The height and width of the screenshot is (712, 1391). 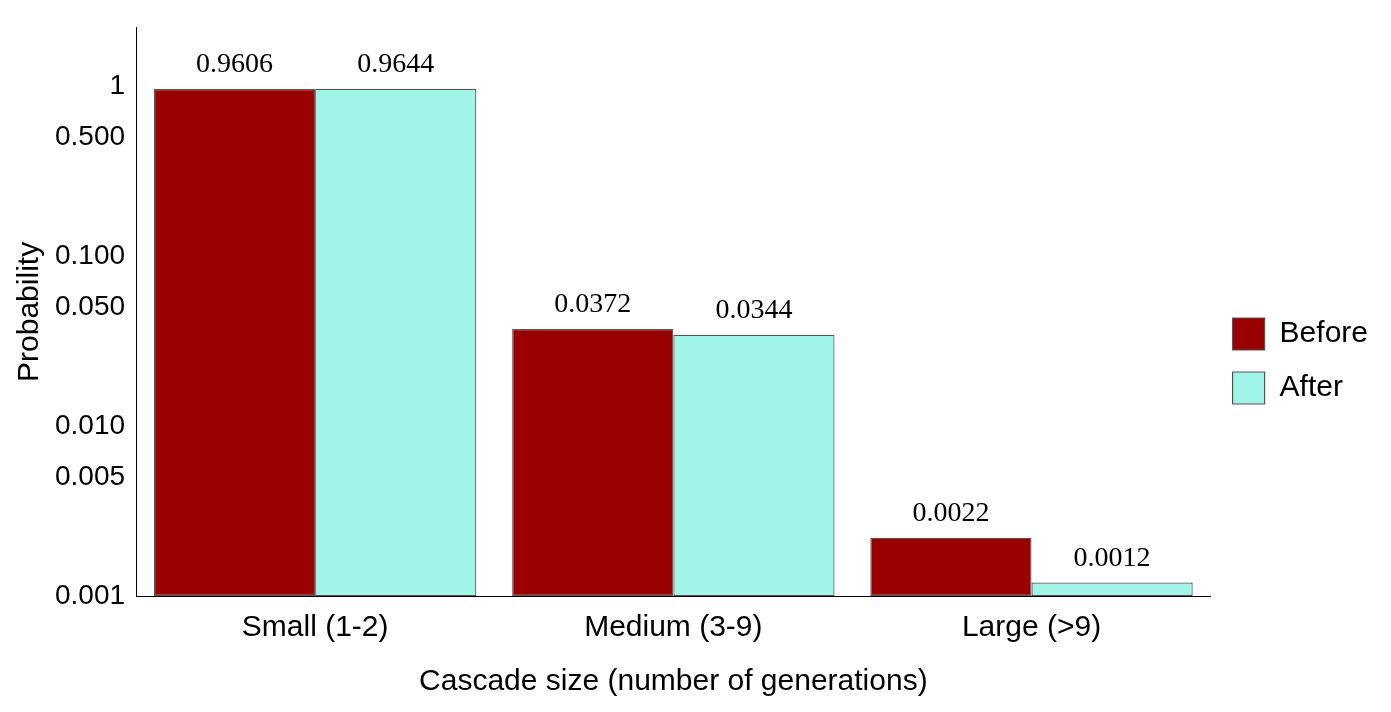 I want to click on data-label: 0.0344, so click(x=754, y=309).